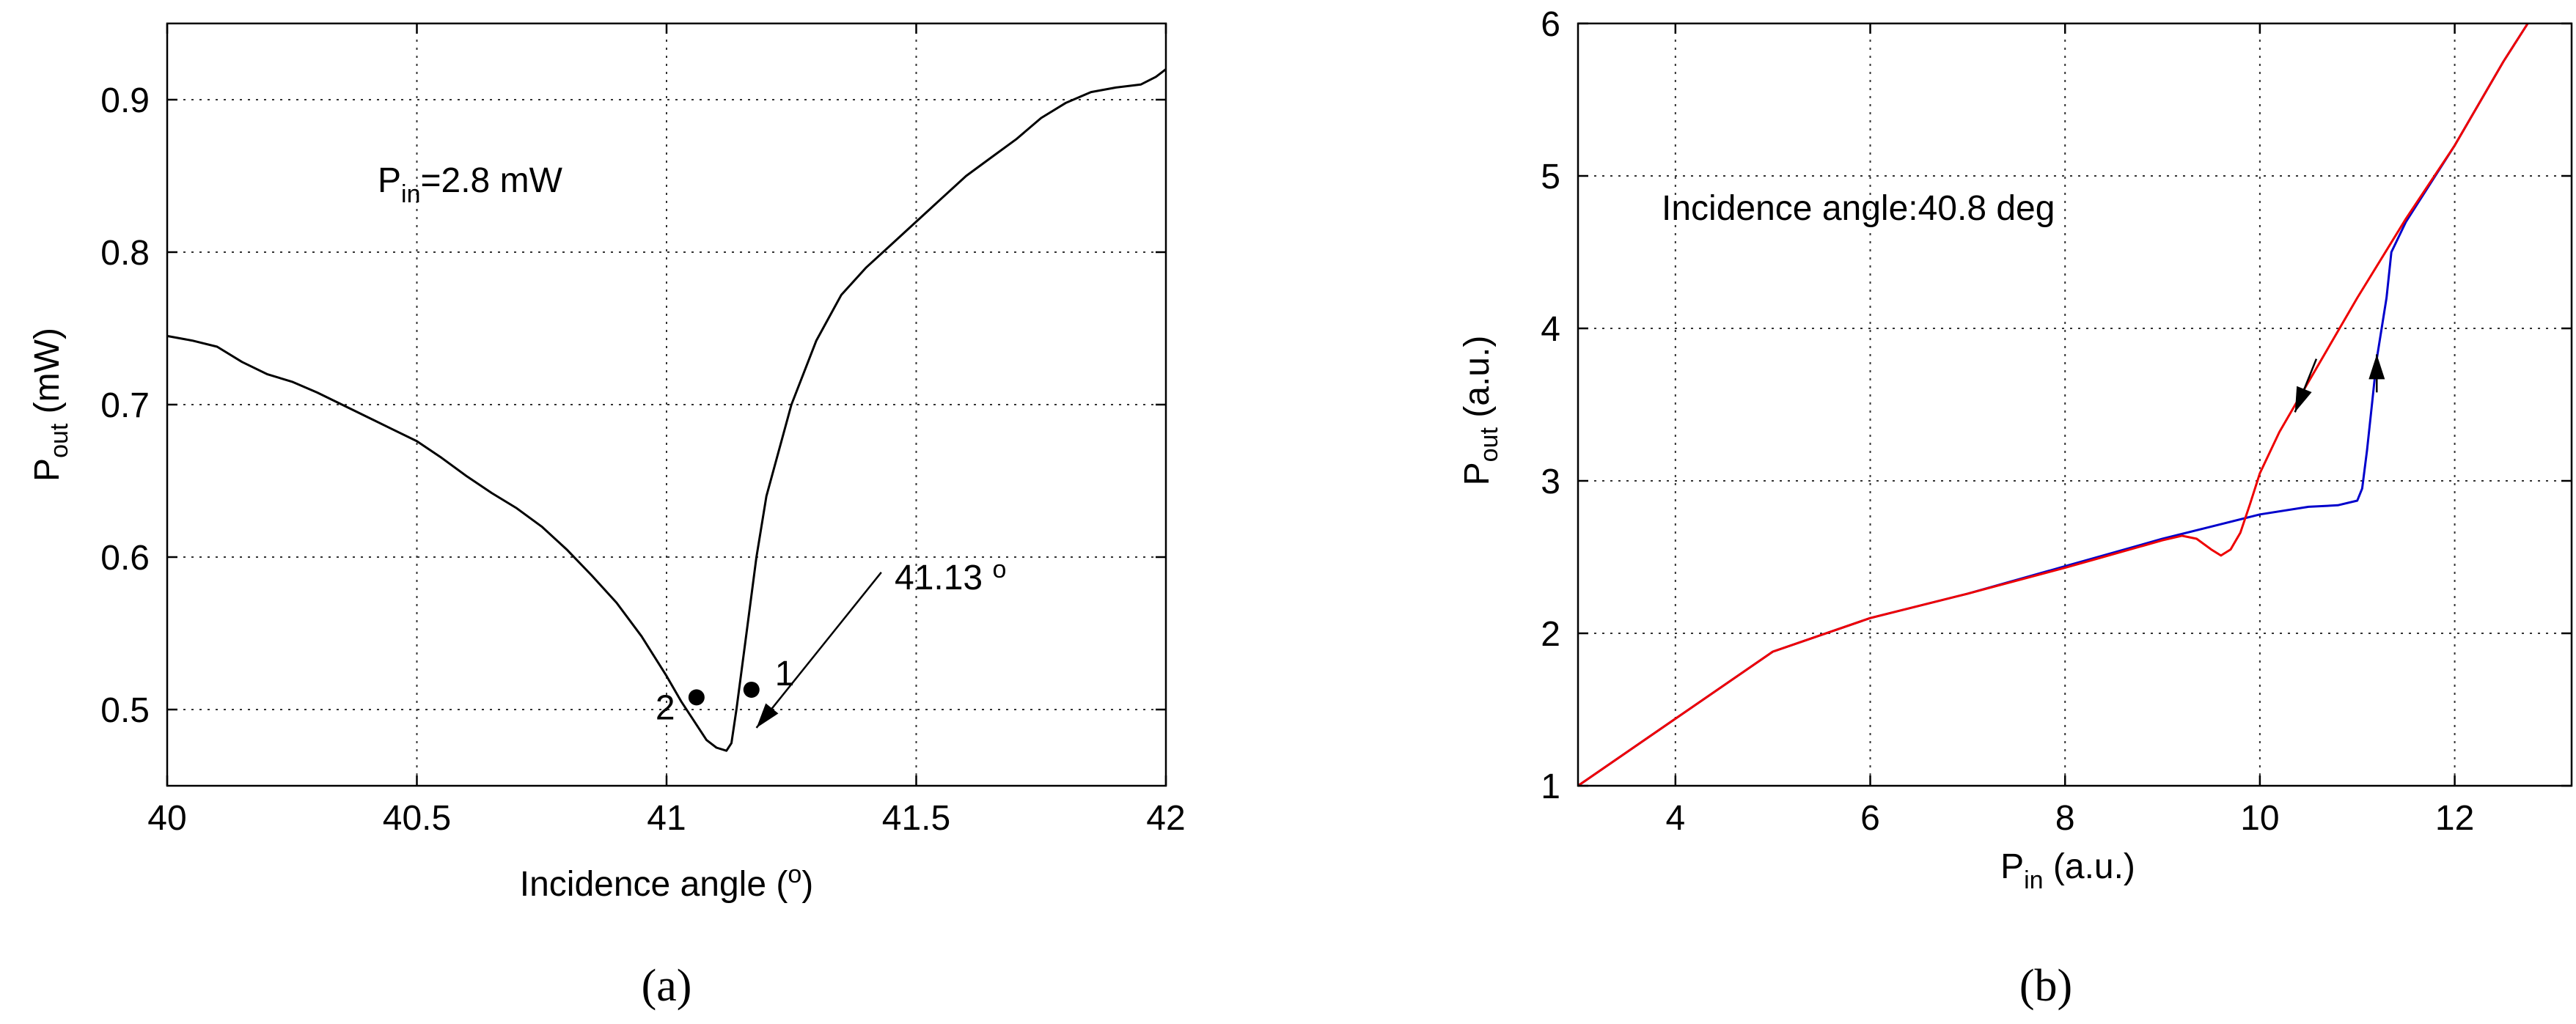 This screenshot has width=2576, height=1024. What do you see at coordinates (1165, 818) in the screenshot?
I see `a-xtick-label: 42` at bounding box center [1165, 818].